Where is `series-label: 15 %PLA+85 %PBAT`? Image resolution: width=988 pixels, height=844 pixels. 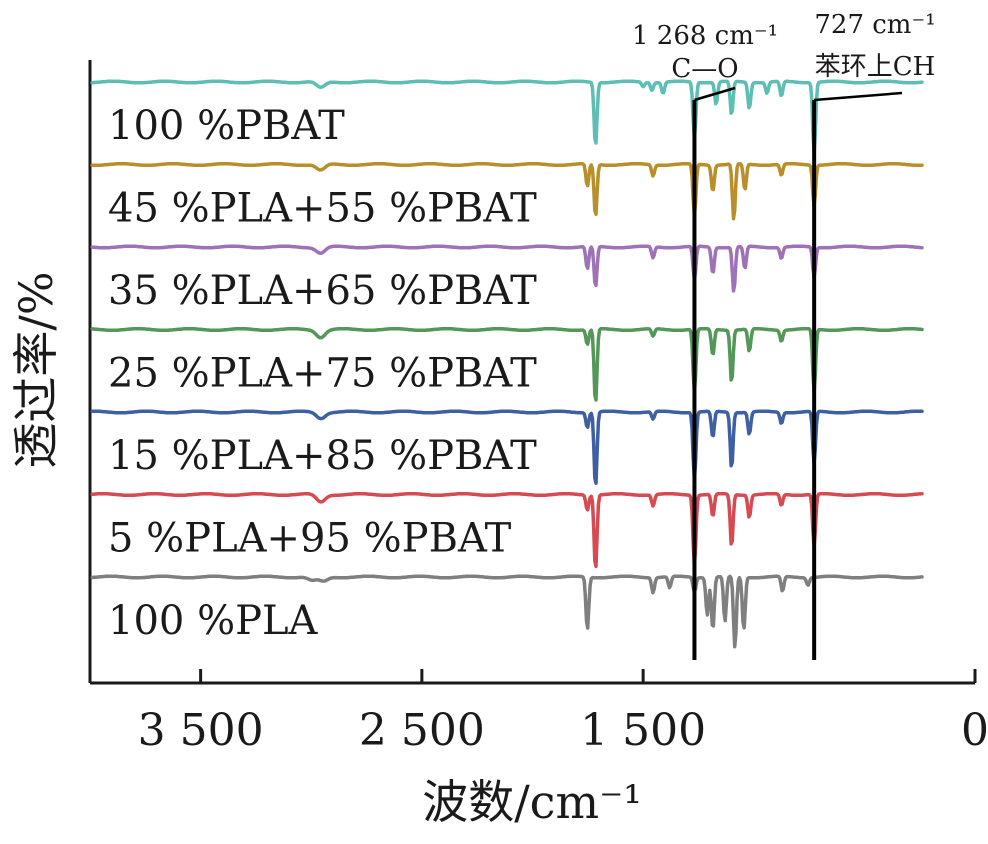
series-label: 15 %PLA+85 %PBAT is located at coordinates (322, 456).